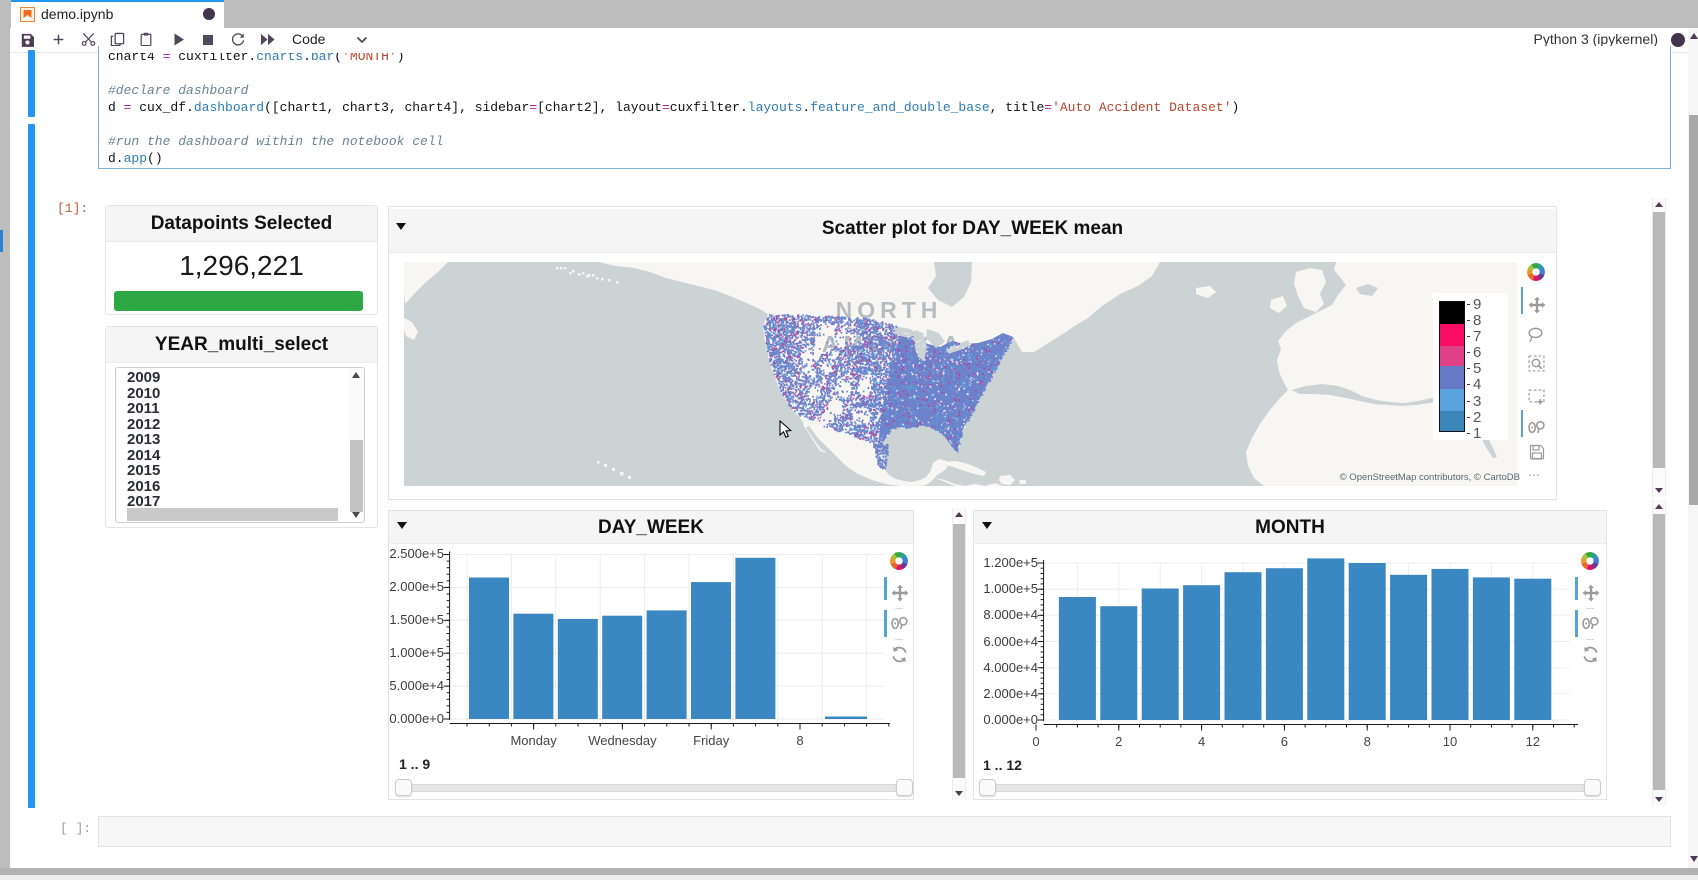 This screenshot has height=880, width=1698. What do you see at coordinates (1450, 741) in the screenshot?
I see `svg-text: 10` at bounding box center [1450, 741].